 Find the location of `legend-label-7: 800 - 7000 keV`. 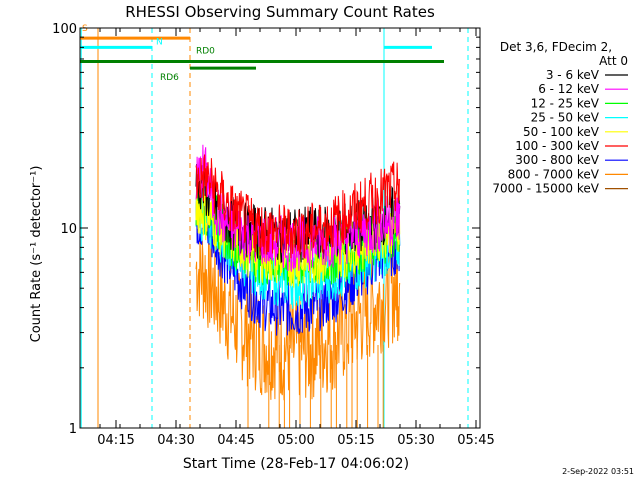

legend-label-7: 800 - 7000 keV is located at coordinates (554, 174).